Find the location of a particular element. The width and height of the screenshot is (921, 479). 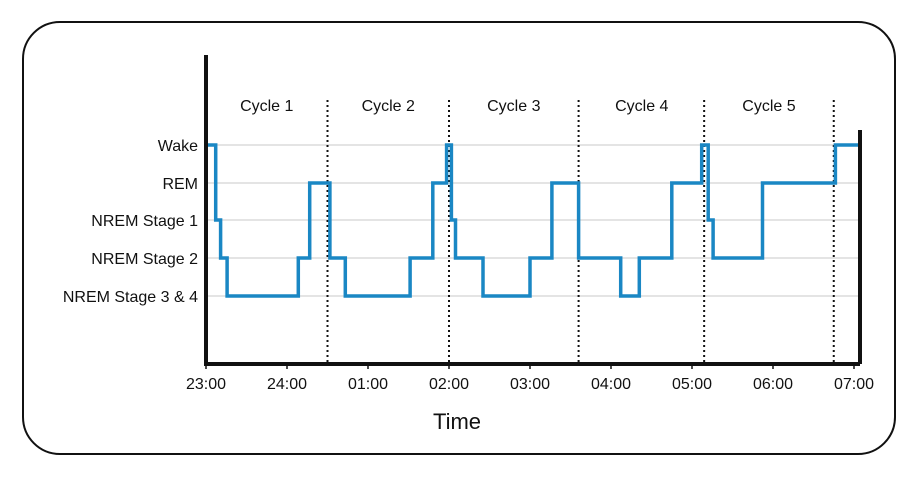

cycle-label: Cycle 3 is located at coordinates (513, 106).